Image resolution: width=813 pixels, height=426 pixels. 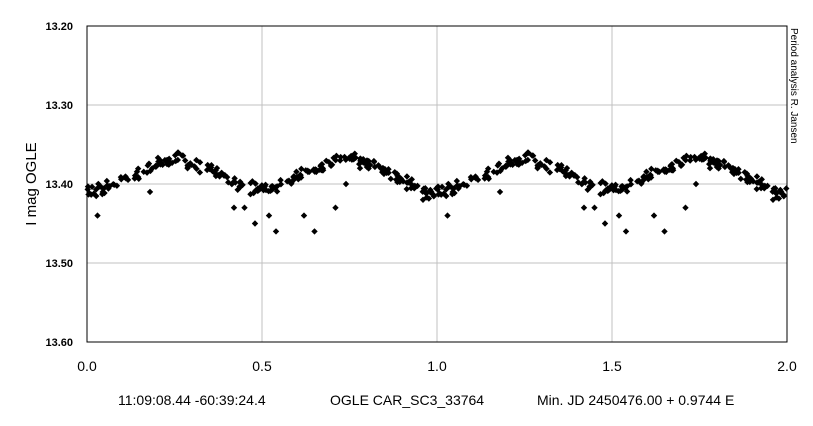 I want to click on x-tick-label: 0.5, so click(x=262, y=366).